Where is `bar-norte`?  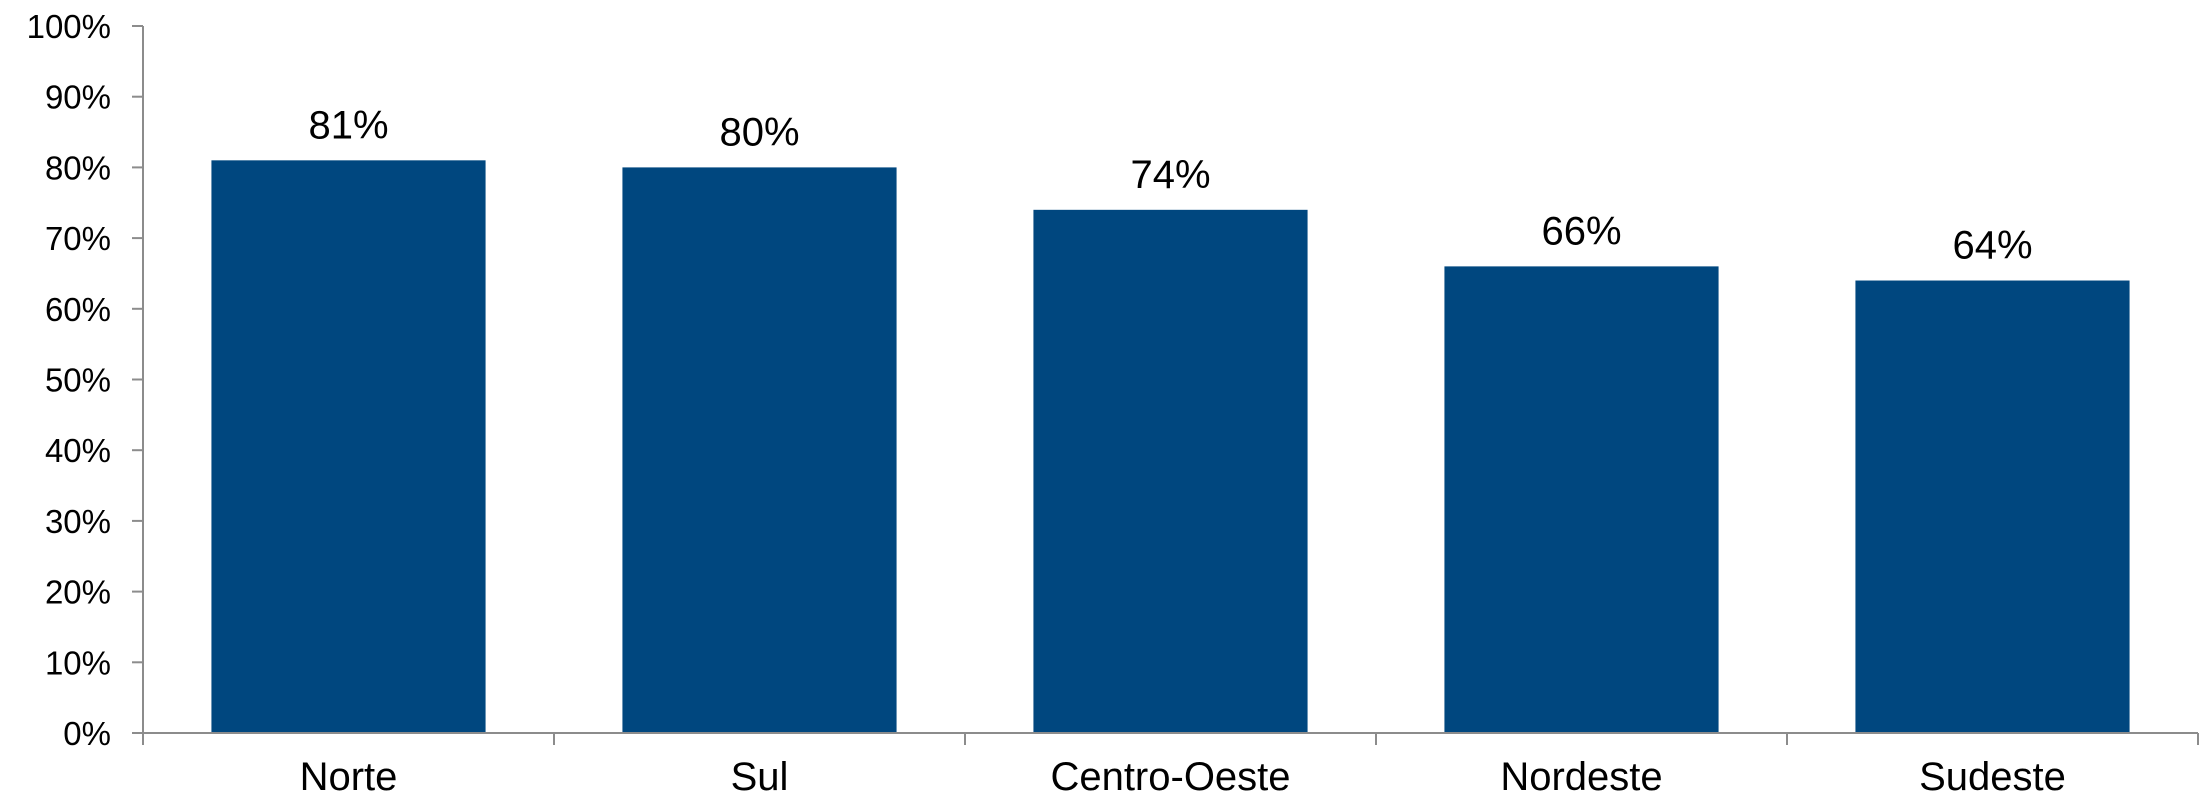 bar-norte is located at coordinates (348, 446).